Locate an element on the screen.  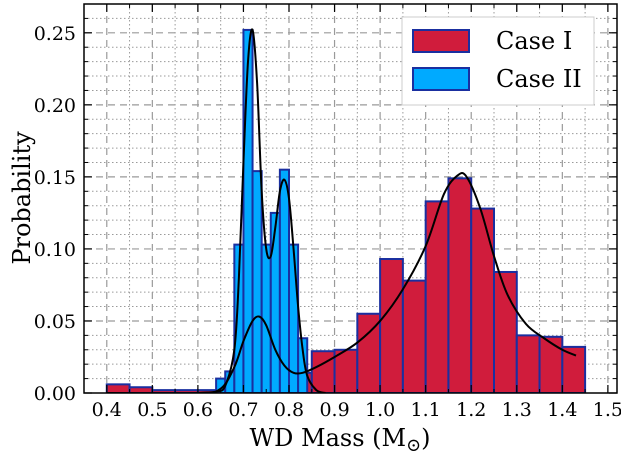
x-tick-label: 0.6 is located at coordinates (198, 410).